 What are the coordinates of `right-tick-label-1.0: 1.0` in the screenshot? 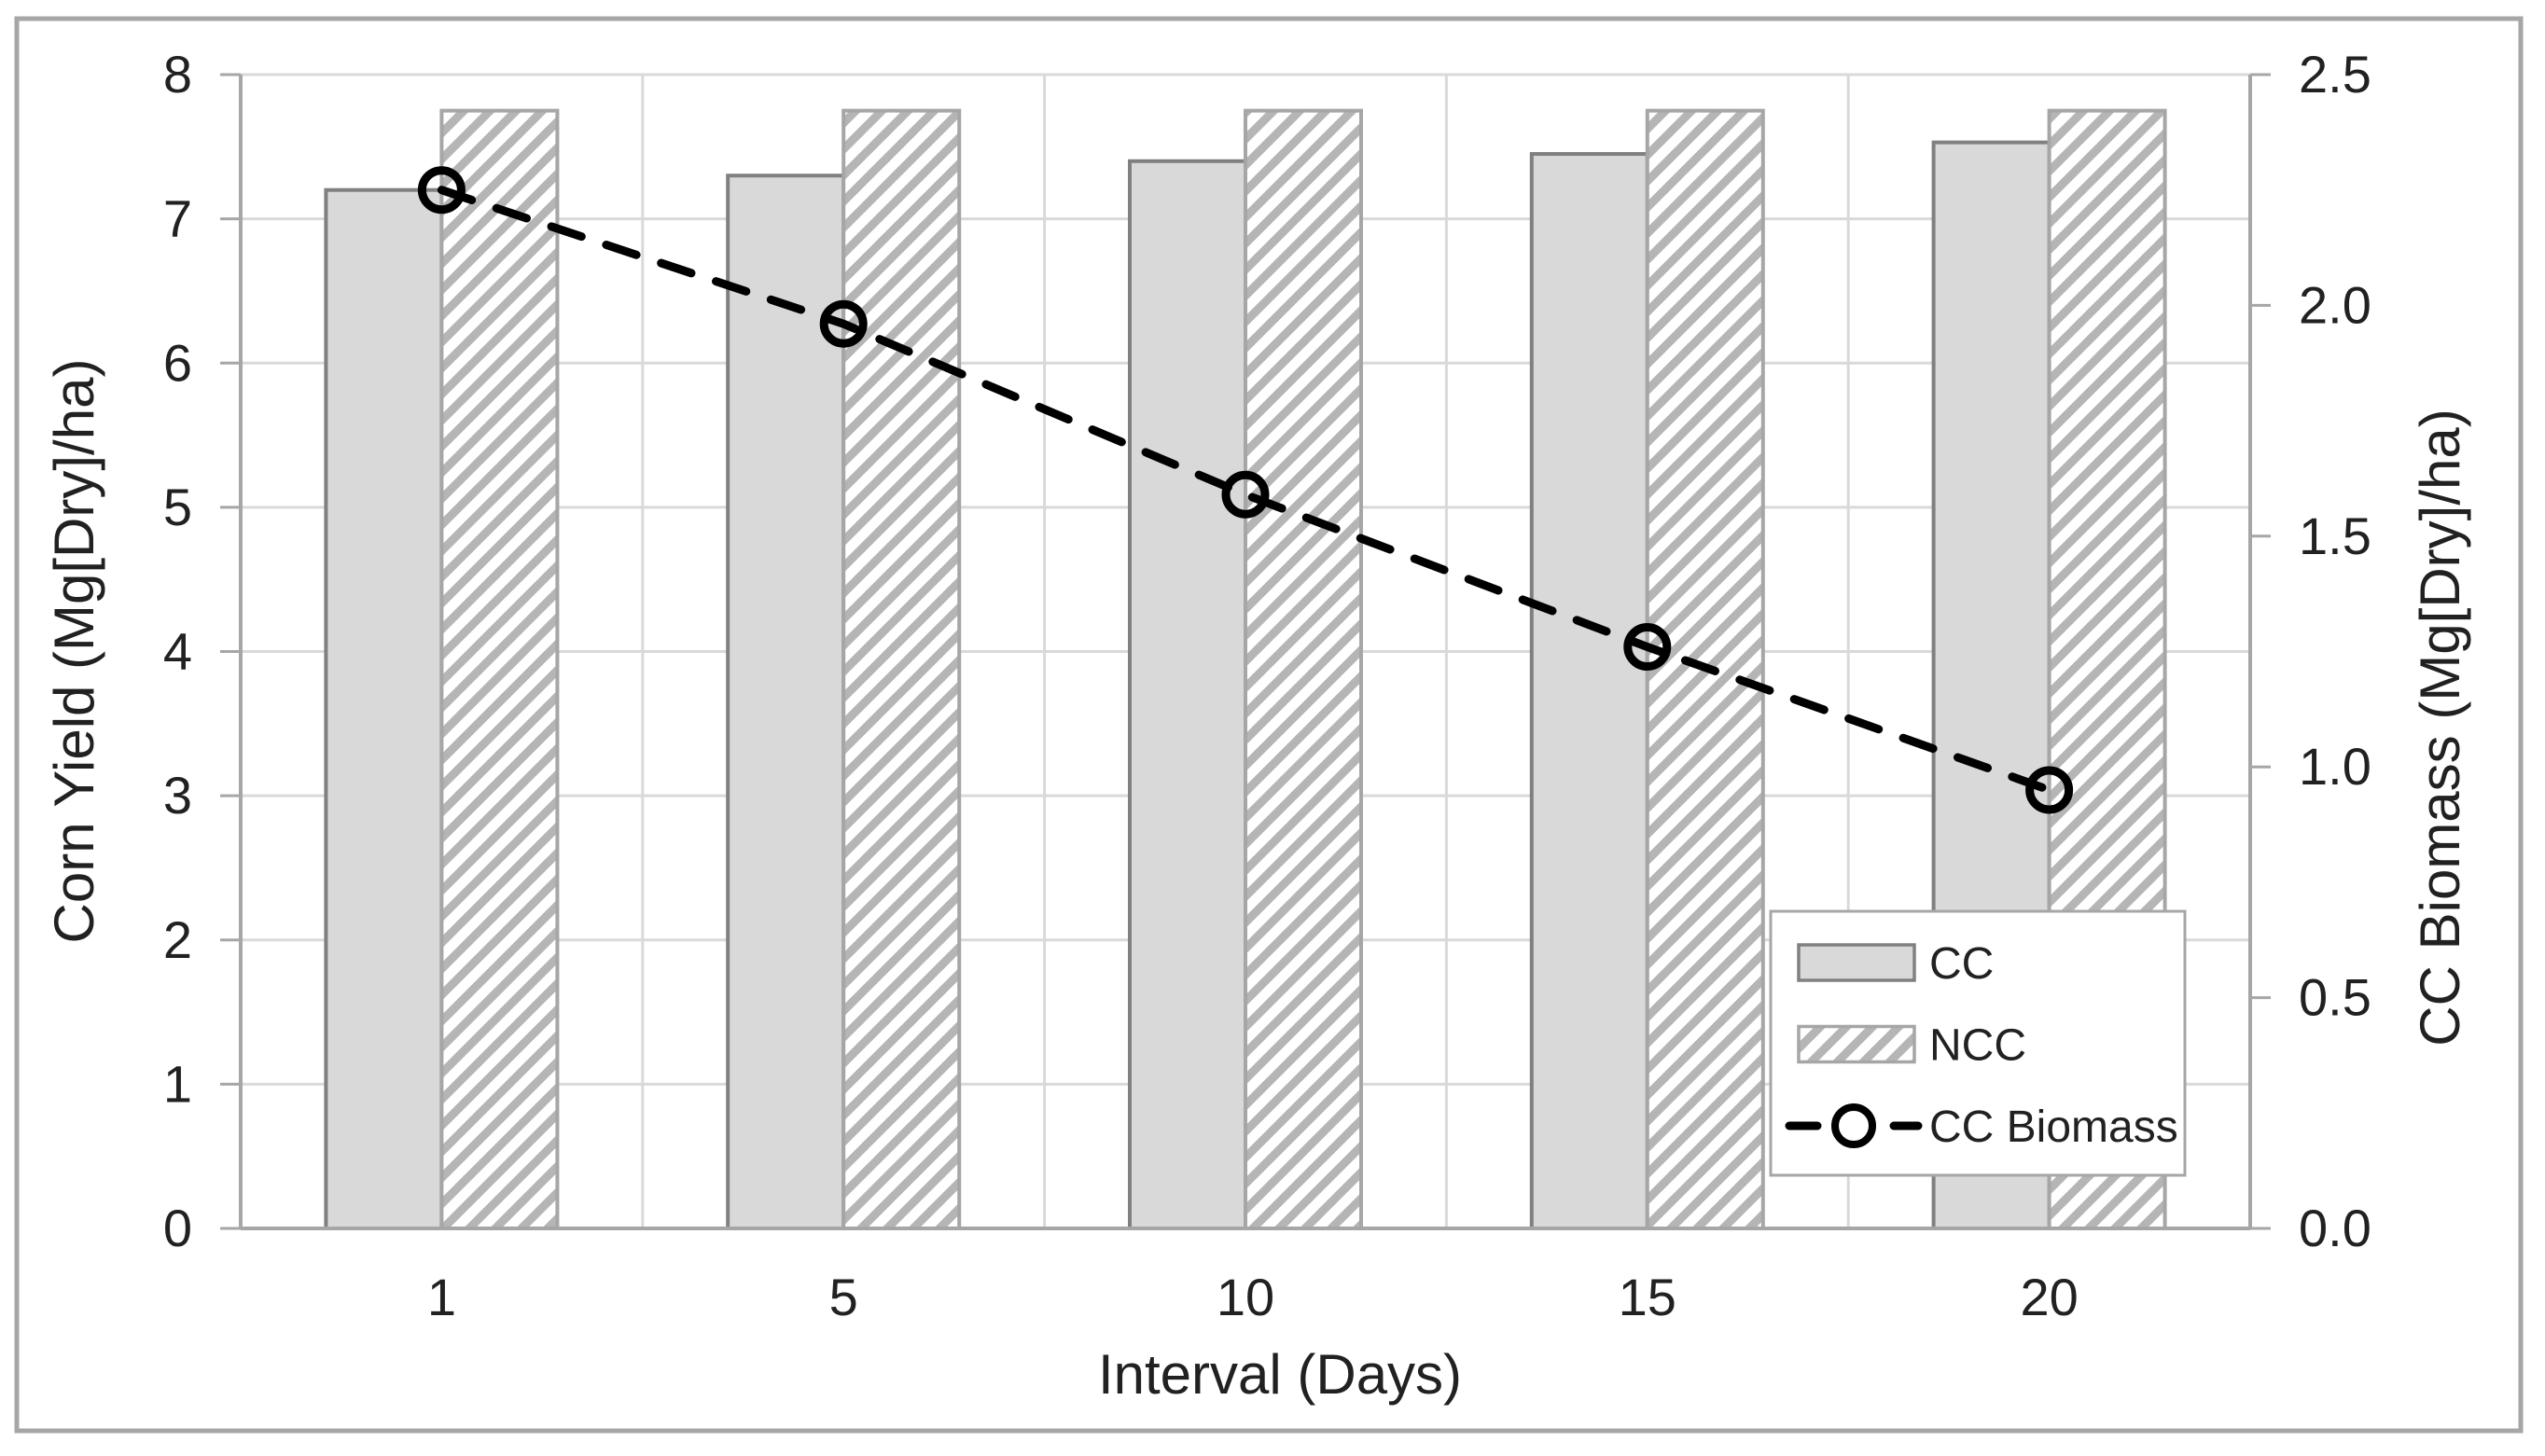 It's located at (2335, 766).